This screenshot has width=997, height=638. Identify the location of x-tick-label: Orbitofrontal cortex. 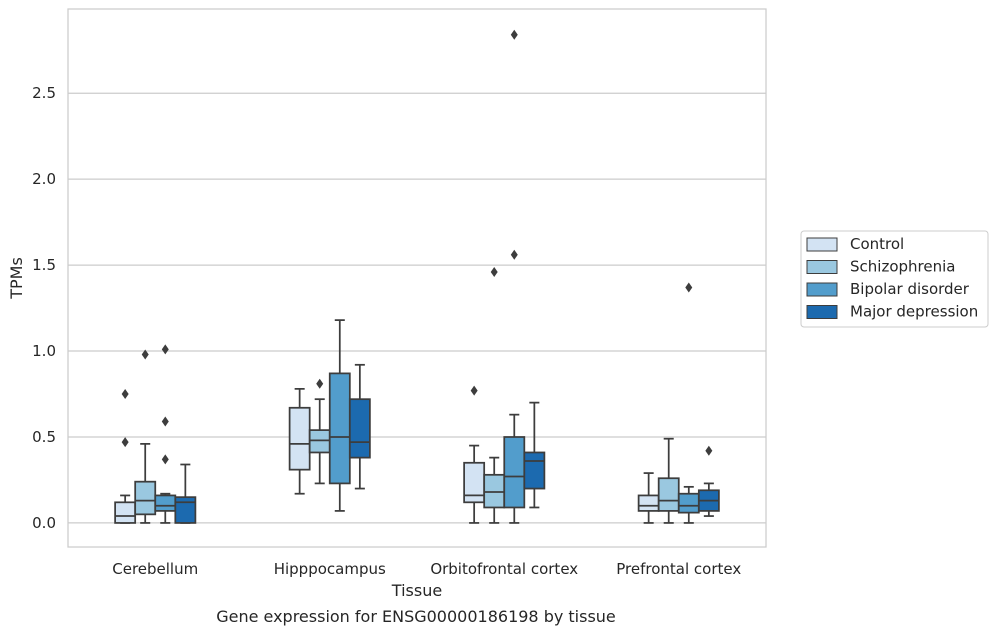
(504, 569).